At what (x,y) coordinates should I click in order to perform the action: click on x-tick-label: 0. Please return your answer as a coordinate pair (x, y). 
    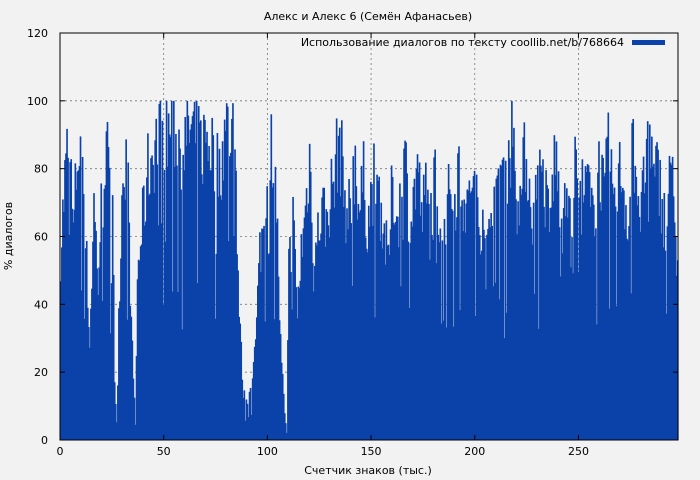
    Looking at the image, I should click on (60, 451).